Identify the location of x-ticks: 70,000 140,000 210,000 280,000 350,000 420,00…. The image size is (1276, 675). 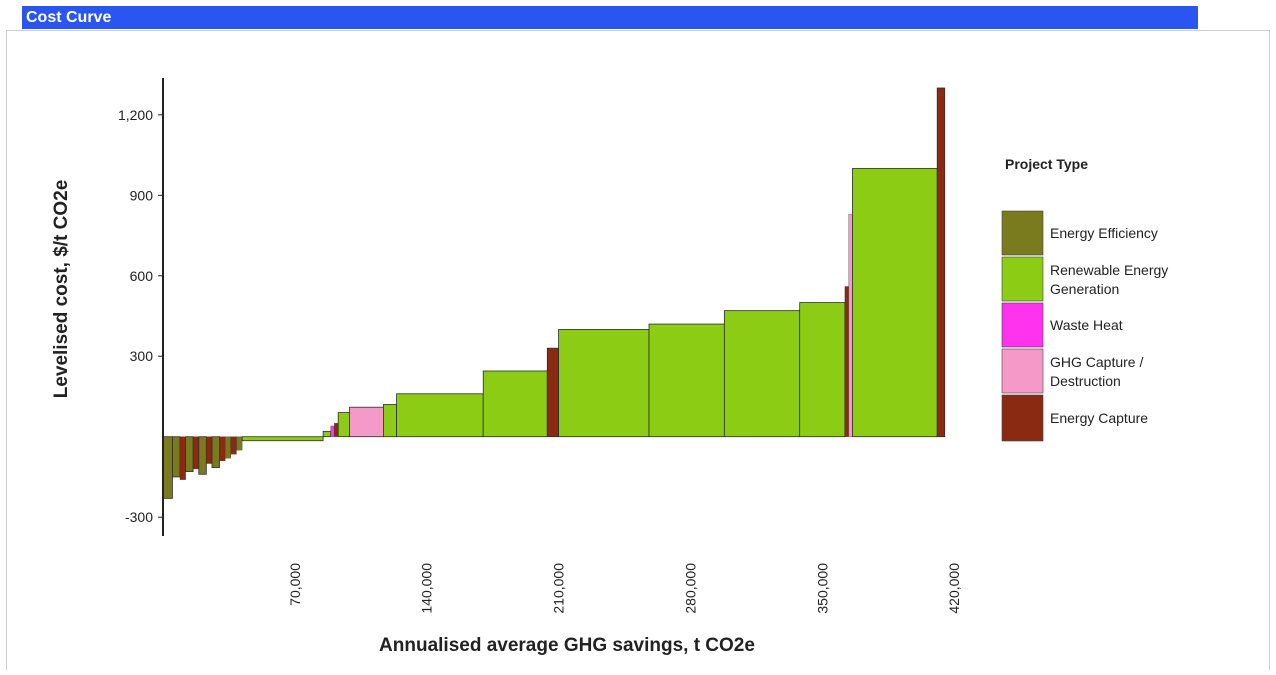
(624, 588).